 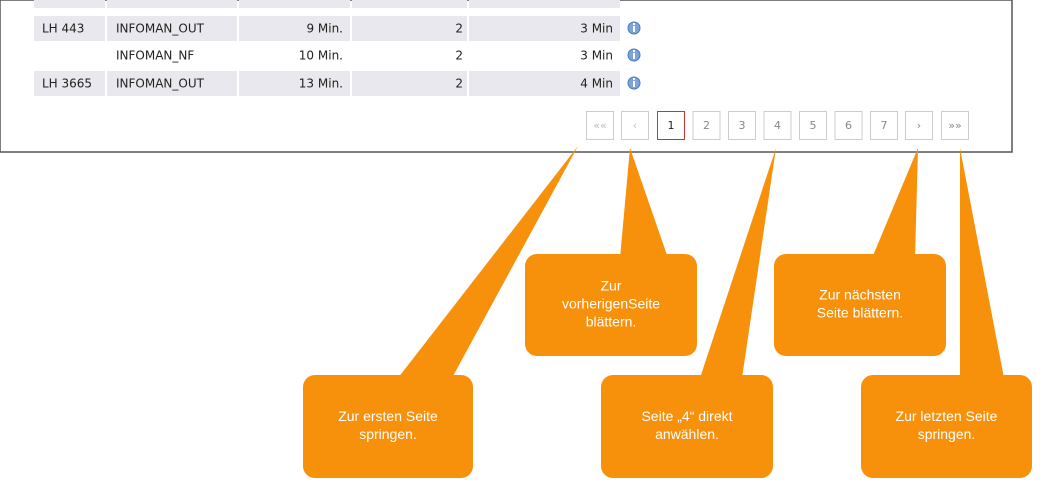 I want to click on partial-row, so click(x=327, y=4).